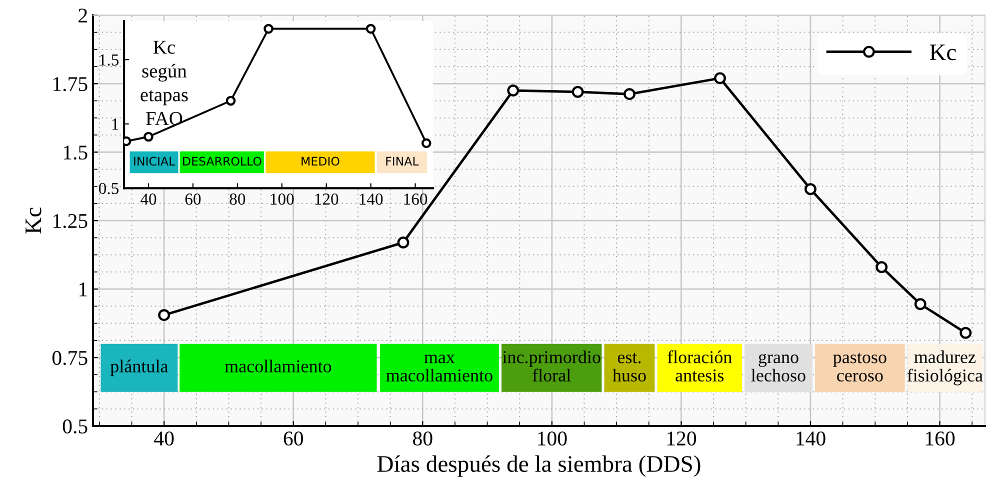 This screenshot has width=986, height=490. What do you see at coordinates (155, 161) in the screenshot?
I see `band-label: INICIAL` at bounding box center [155, 161].